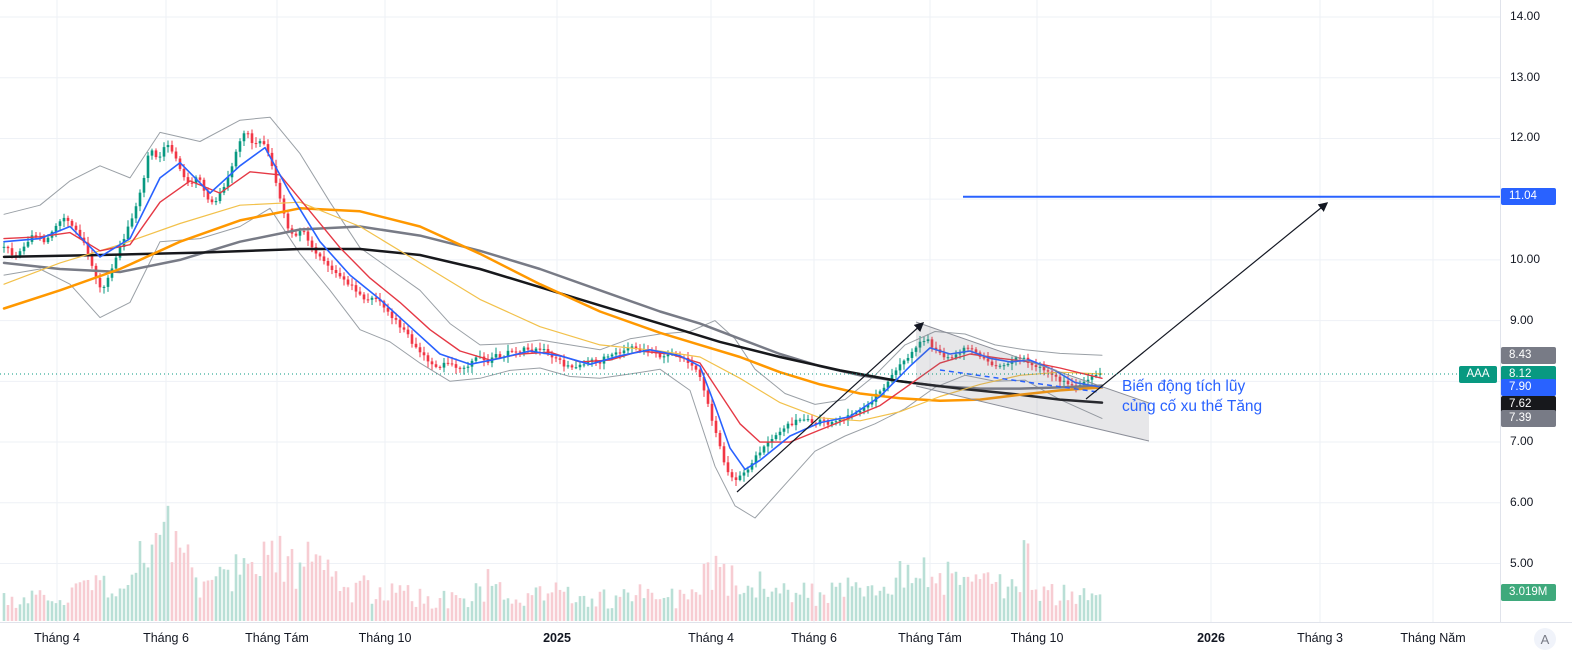 This screenshot has height=655, width=1572. I want to click on time-axis-year-label: 2025, so click(557, 638).